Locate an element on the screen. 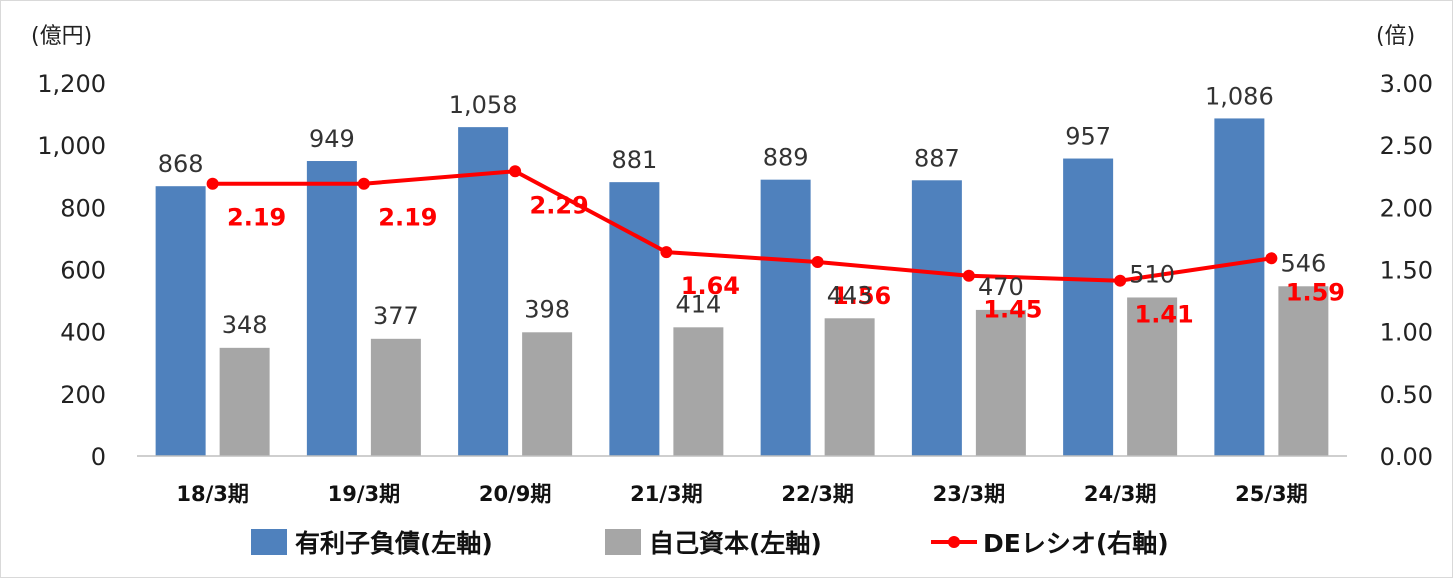 Image resolution: width=1453 pixels, height=579 pixels. equity-value-label: 377 is located at coordinates (396, 316).